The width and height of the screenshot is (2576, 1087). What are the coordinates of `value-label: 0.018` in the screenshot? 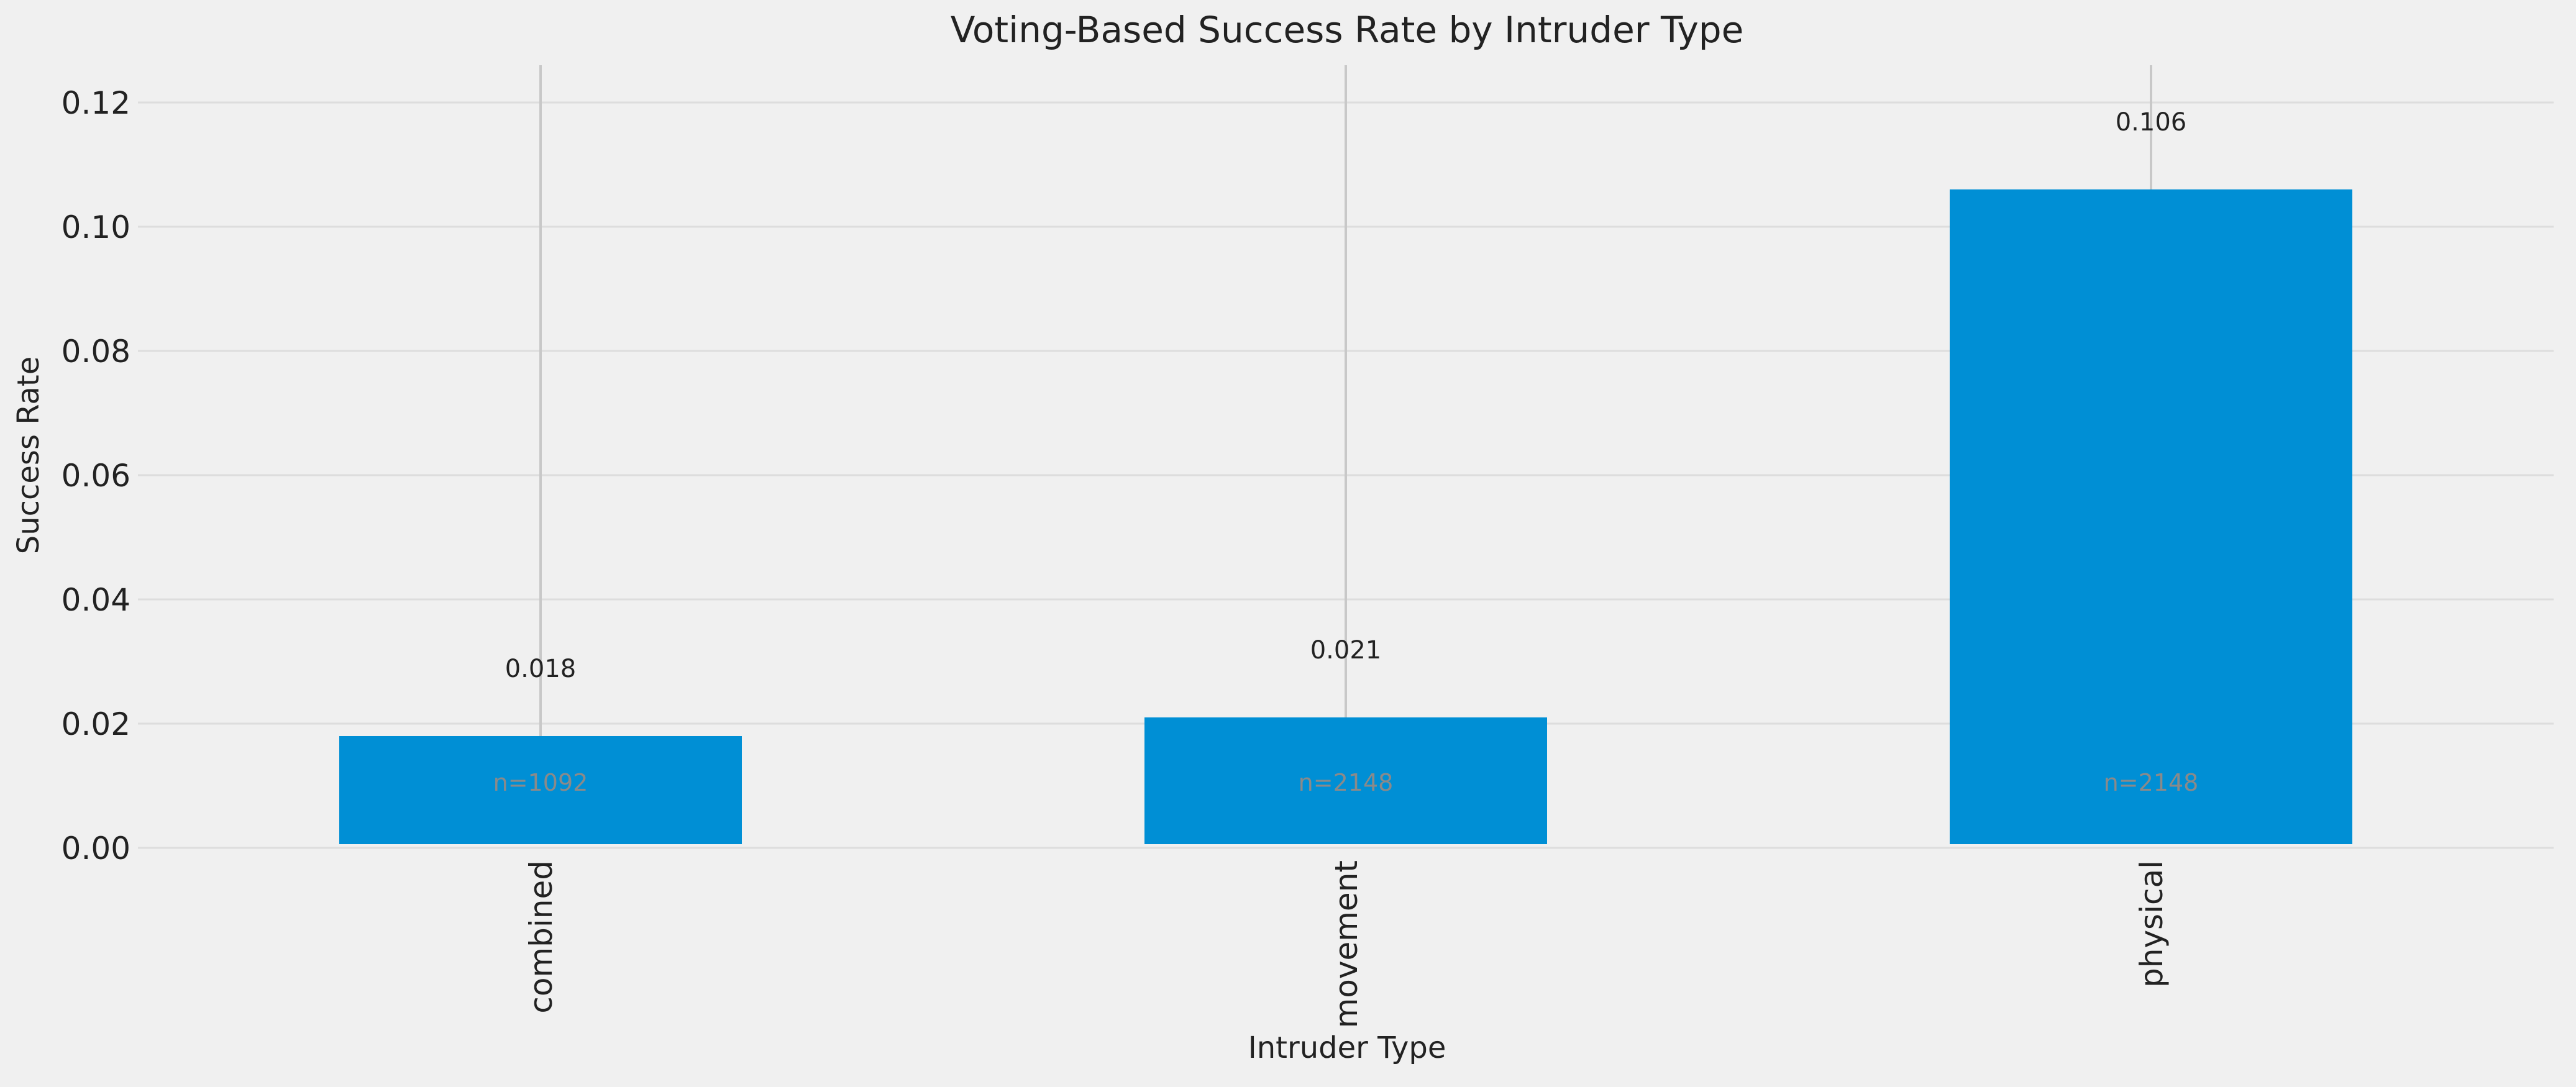 It's located at (541, 669).